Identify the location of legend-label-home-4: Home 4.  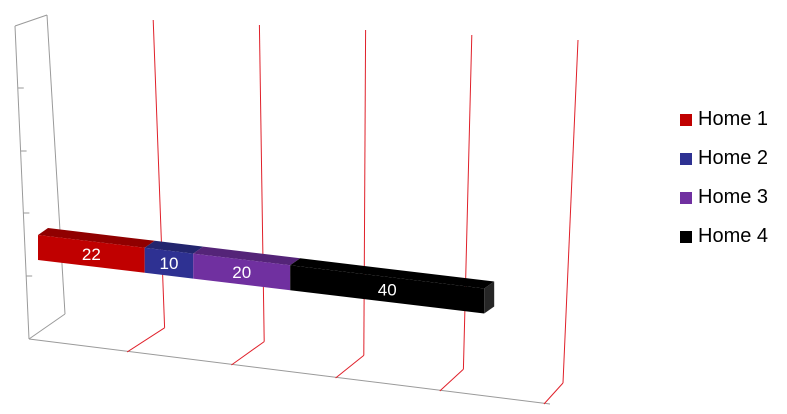
(733, 236).